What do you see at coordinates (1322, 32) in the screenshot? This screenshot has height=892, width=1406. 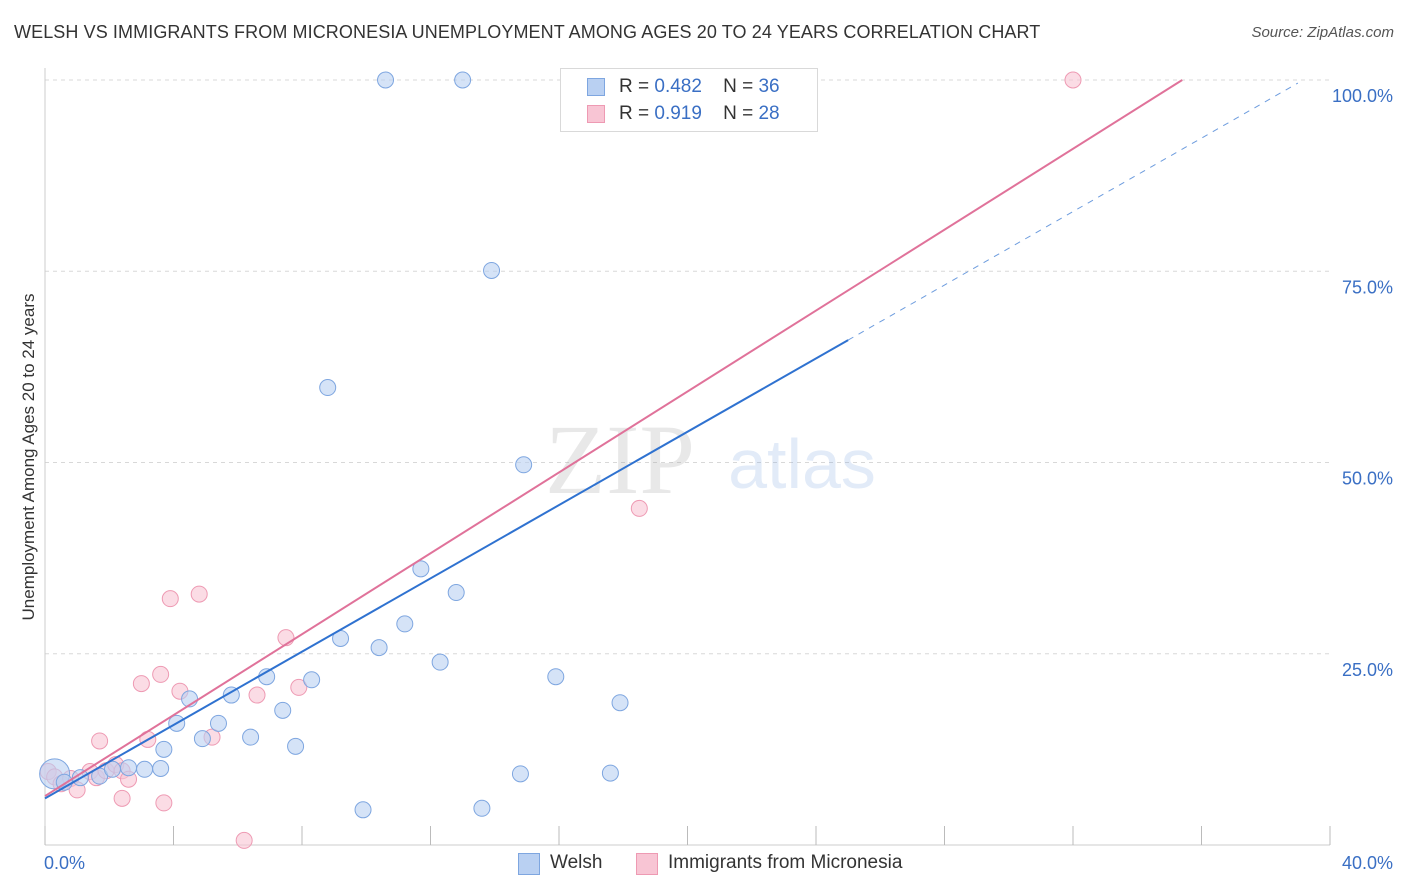 I see `source-credit: Source: ZipAtlas.com` at bounding box center [1322, 32].